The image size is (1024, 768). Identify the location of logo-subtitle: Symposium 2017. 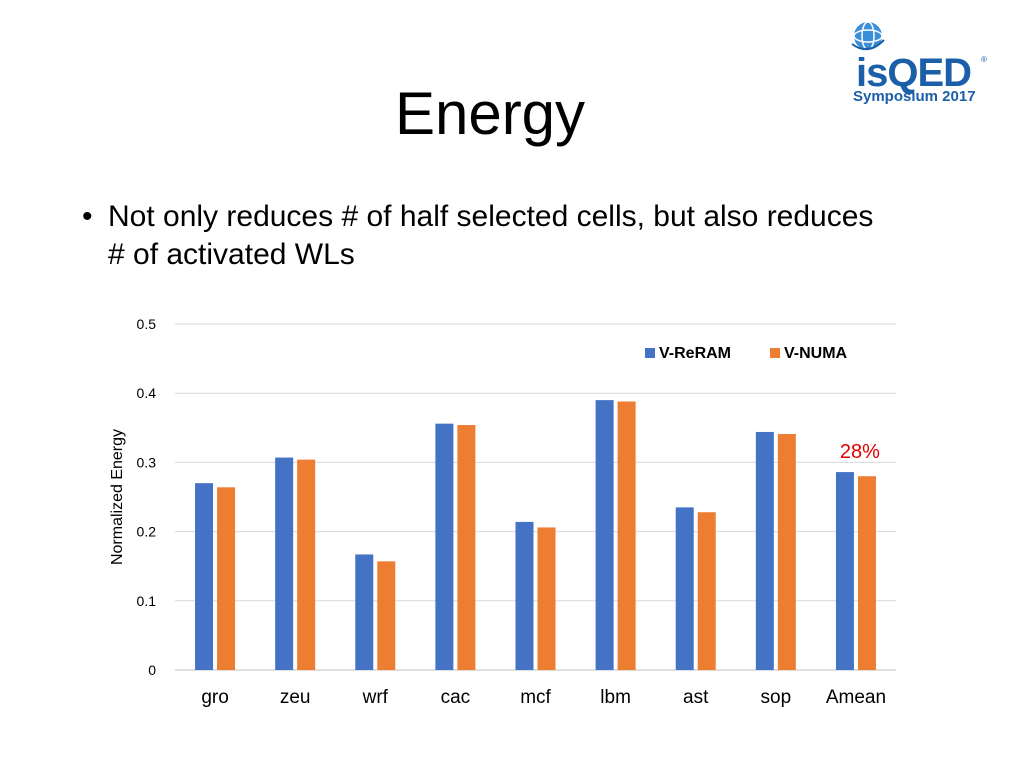
(914, 96).